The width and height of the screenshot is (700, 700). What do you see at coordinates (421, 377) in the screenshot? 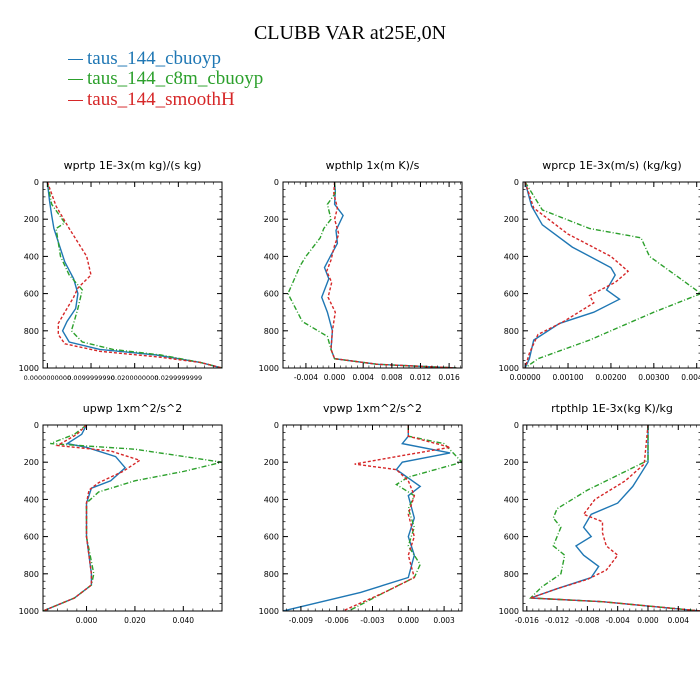
I see `x-tick-label: 0.012` at bounding box center [421, 377].